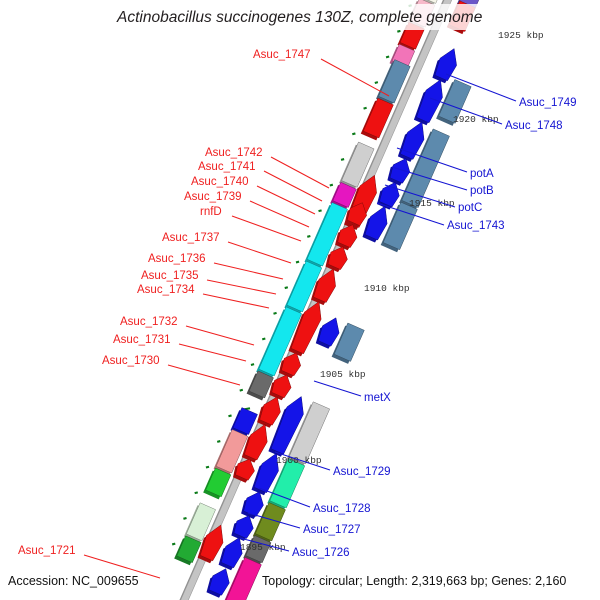 Image resolution: width=600 pixels, height=600 pixels. Describe the element at coordinates (548, 103) in the screenshot. I see `gene-label-asuc_1749: Asuc_1749` at that location.